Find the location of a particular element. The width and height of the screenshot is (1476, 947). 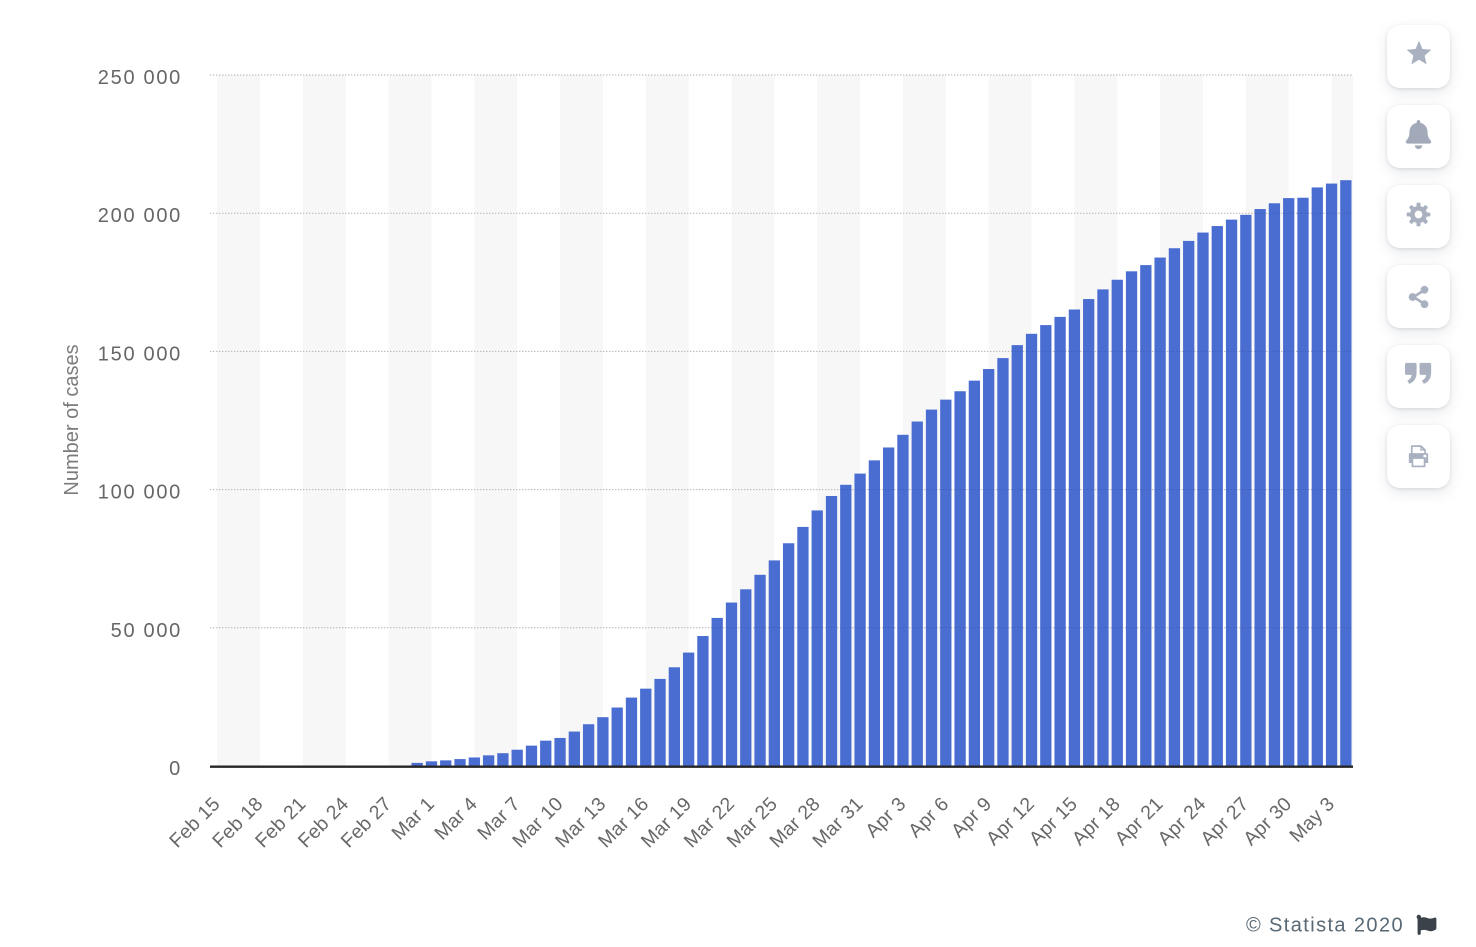

svg-text: 250 000 is located at coordinates (140, 78).